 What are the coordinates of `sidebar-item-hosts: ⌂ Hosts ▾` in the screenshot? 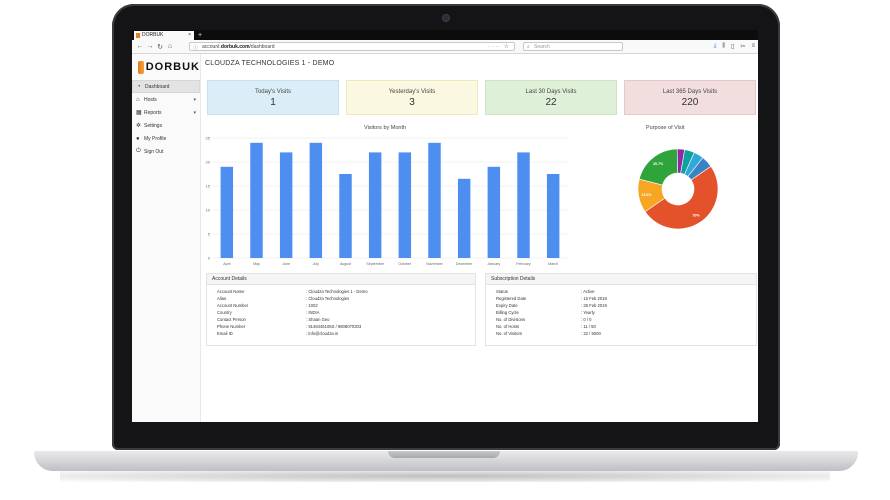 It's located at (166, 99).